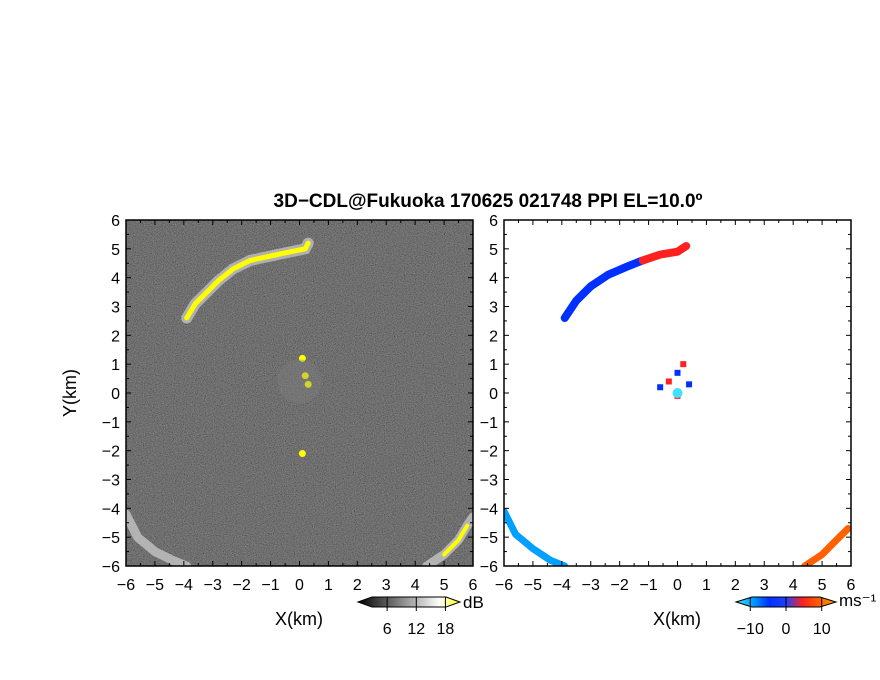 The height and width of the screenshot is (680, 880). I want to click on colorbar-tick-label: 10, so click(822, 629).